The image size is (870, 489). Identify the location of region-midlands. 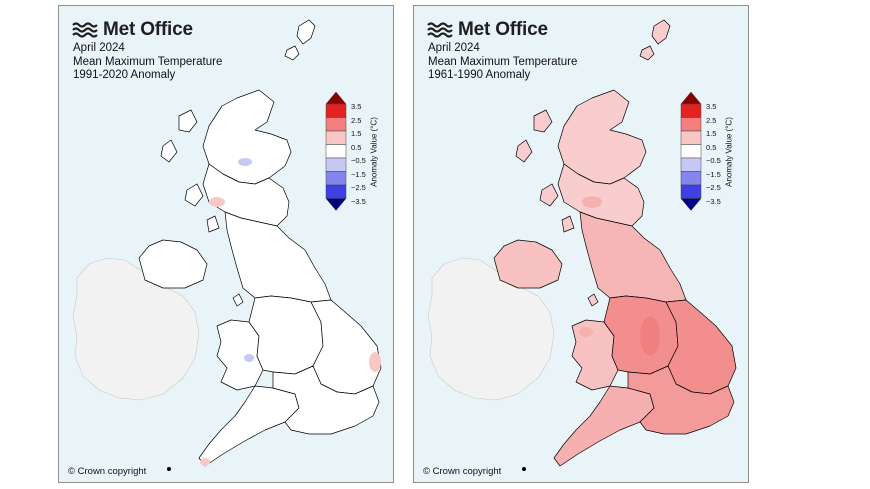
(286, 335).